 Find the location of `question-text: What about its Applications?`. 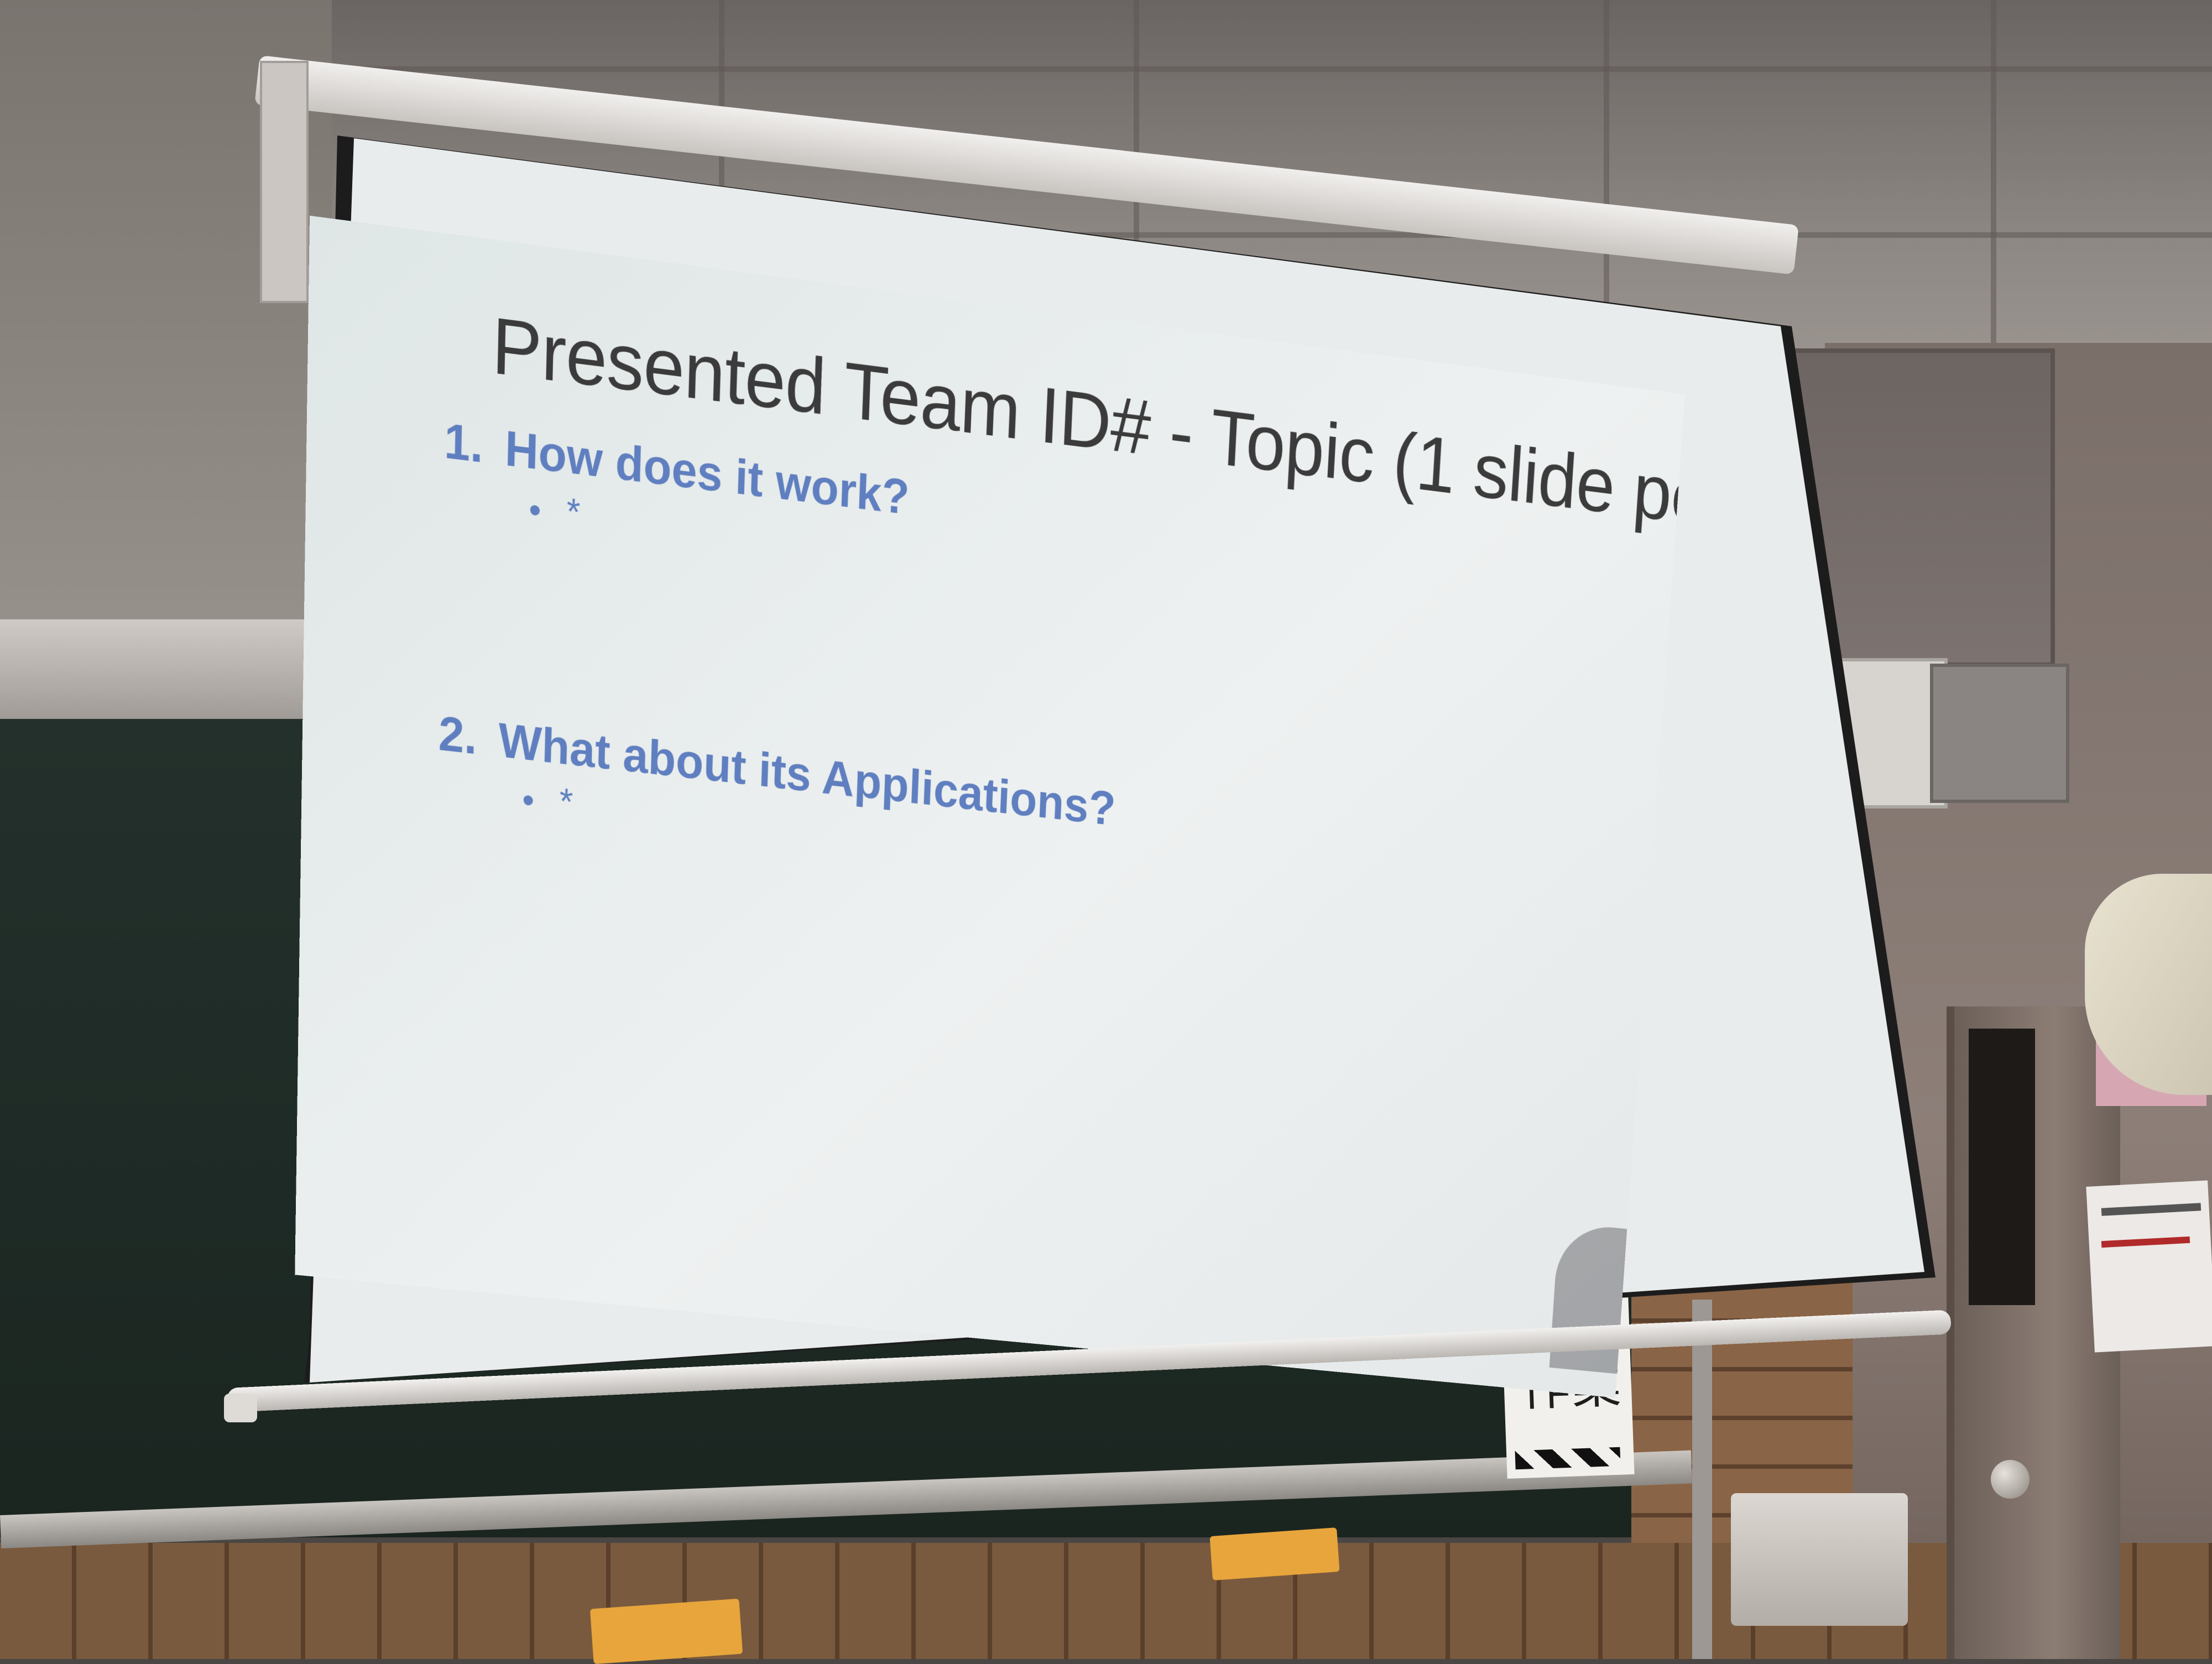

question-text: What about its Applications? is located at coordinates (808, 775).